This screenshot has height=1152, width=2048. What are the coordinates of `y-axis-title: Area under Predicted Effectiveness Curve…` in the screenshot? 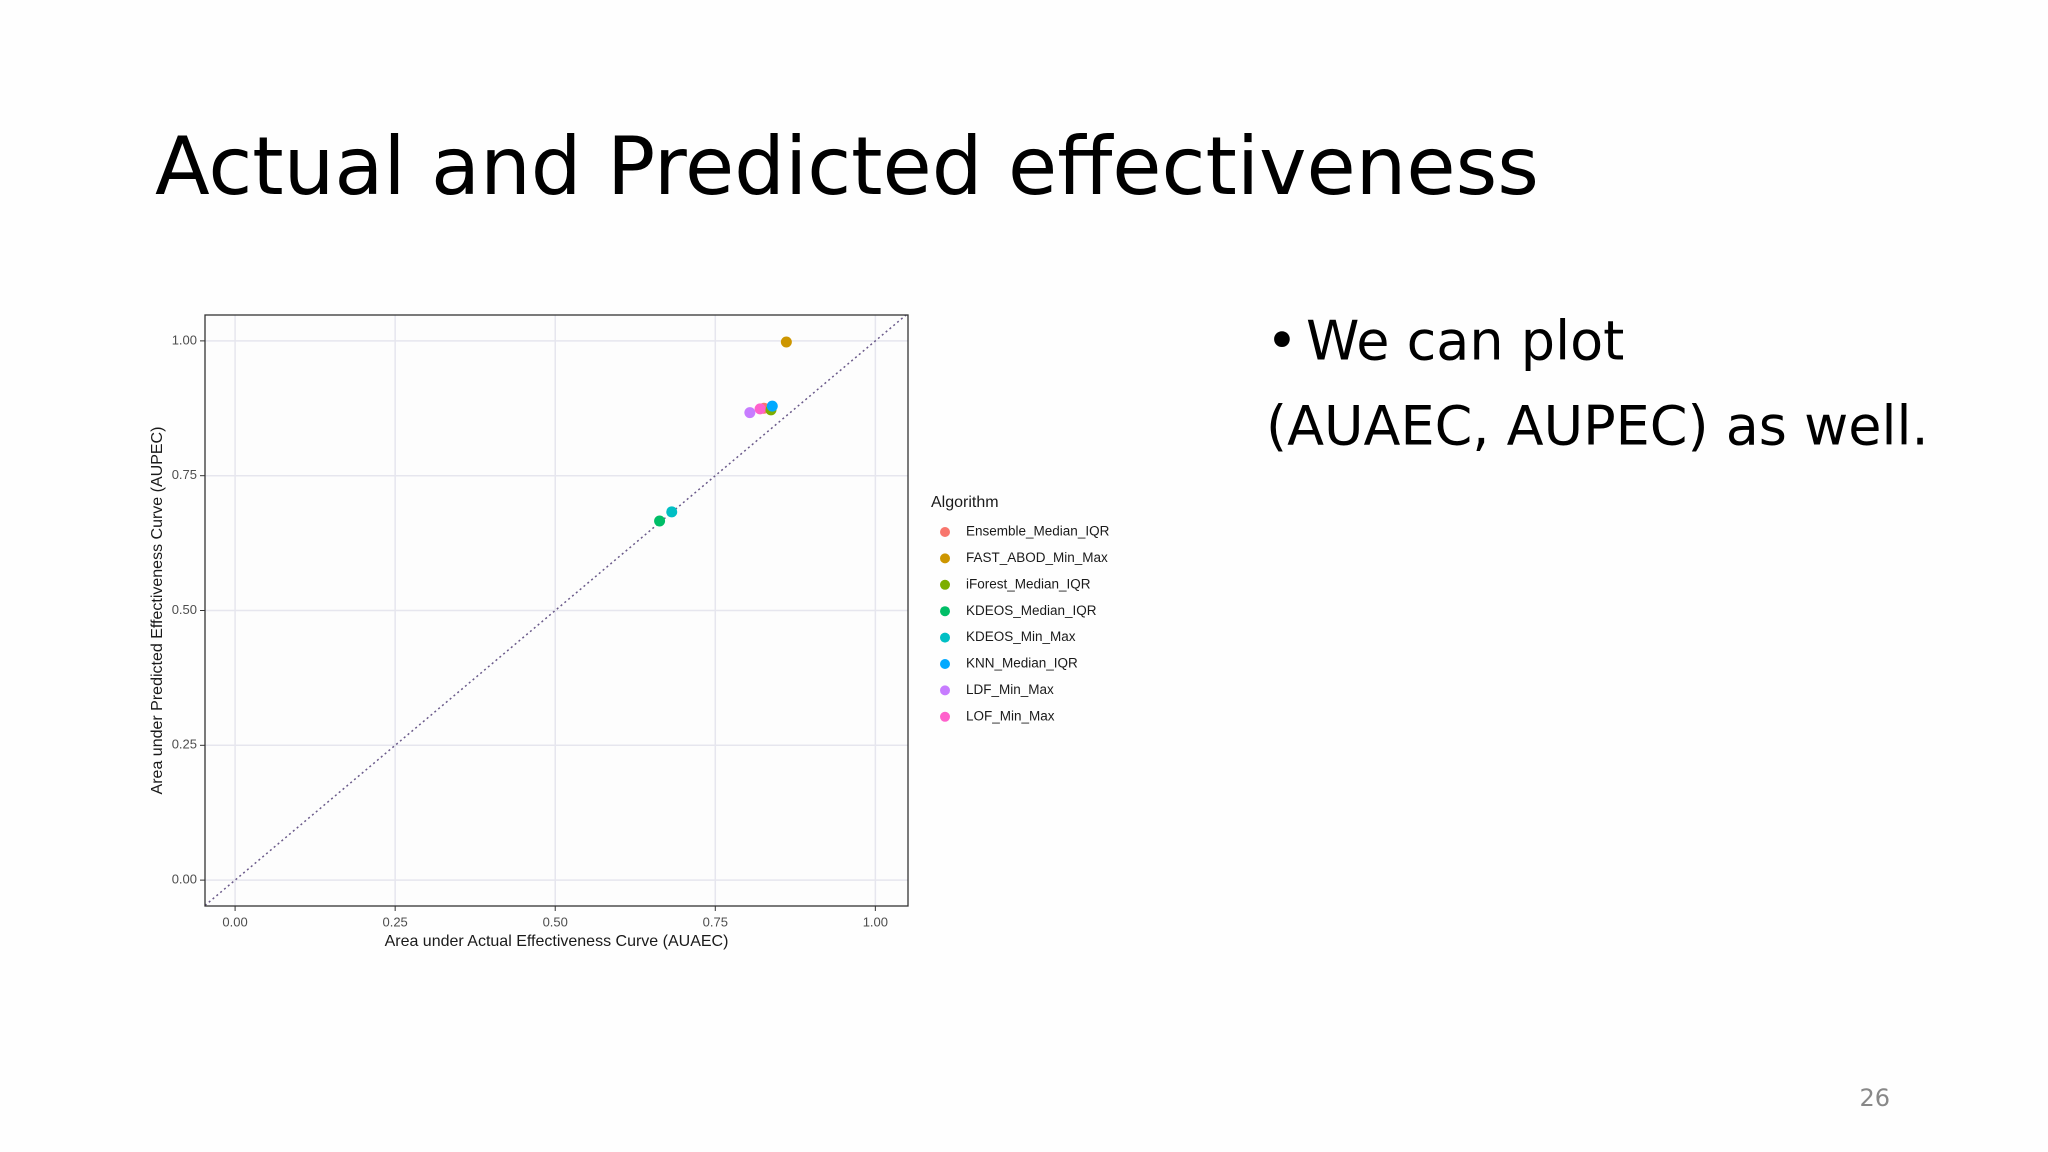 It's located at (157, 611).